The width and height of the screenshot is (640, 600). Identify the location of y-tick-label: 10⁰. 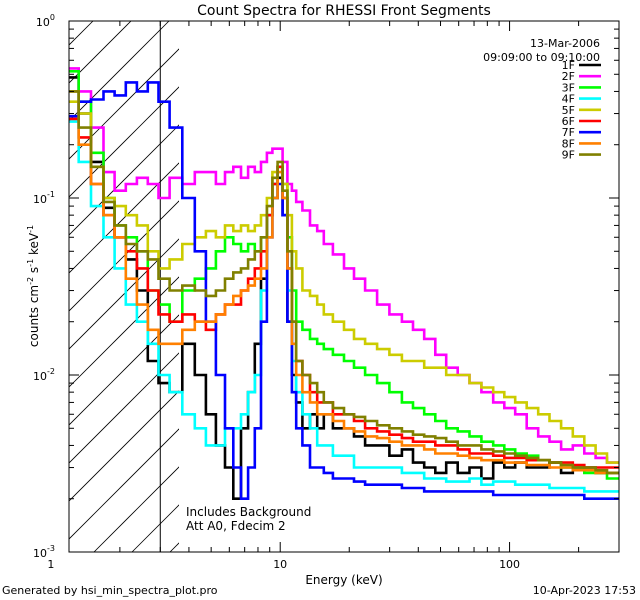
(45, 21).